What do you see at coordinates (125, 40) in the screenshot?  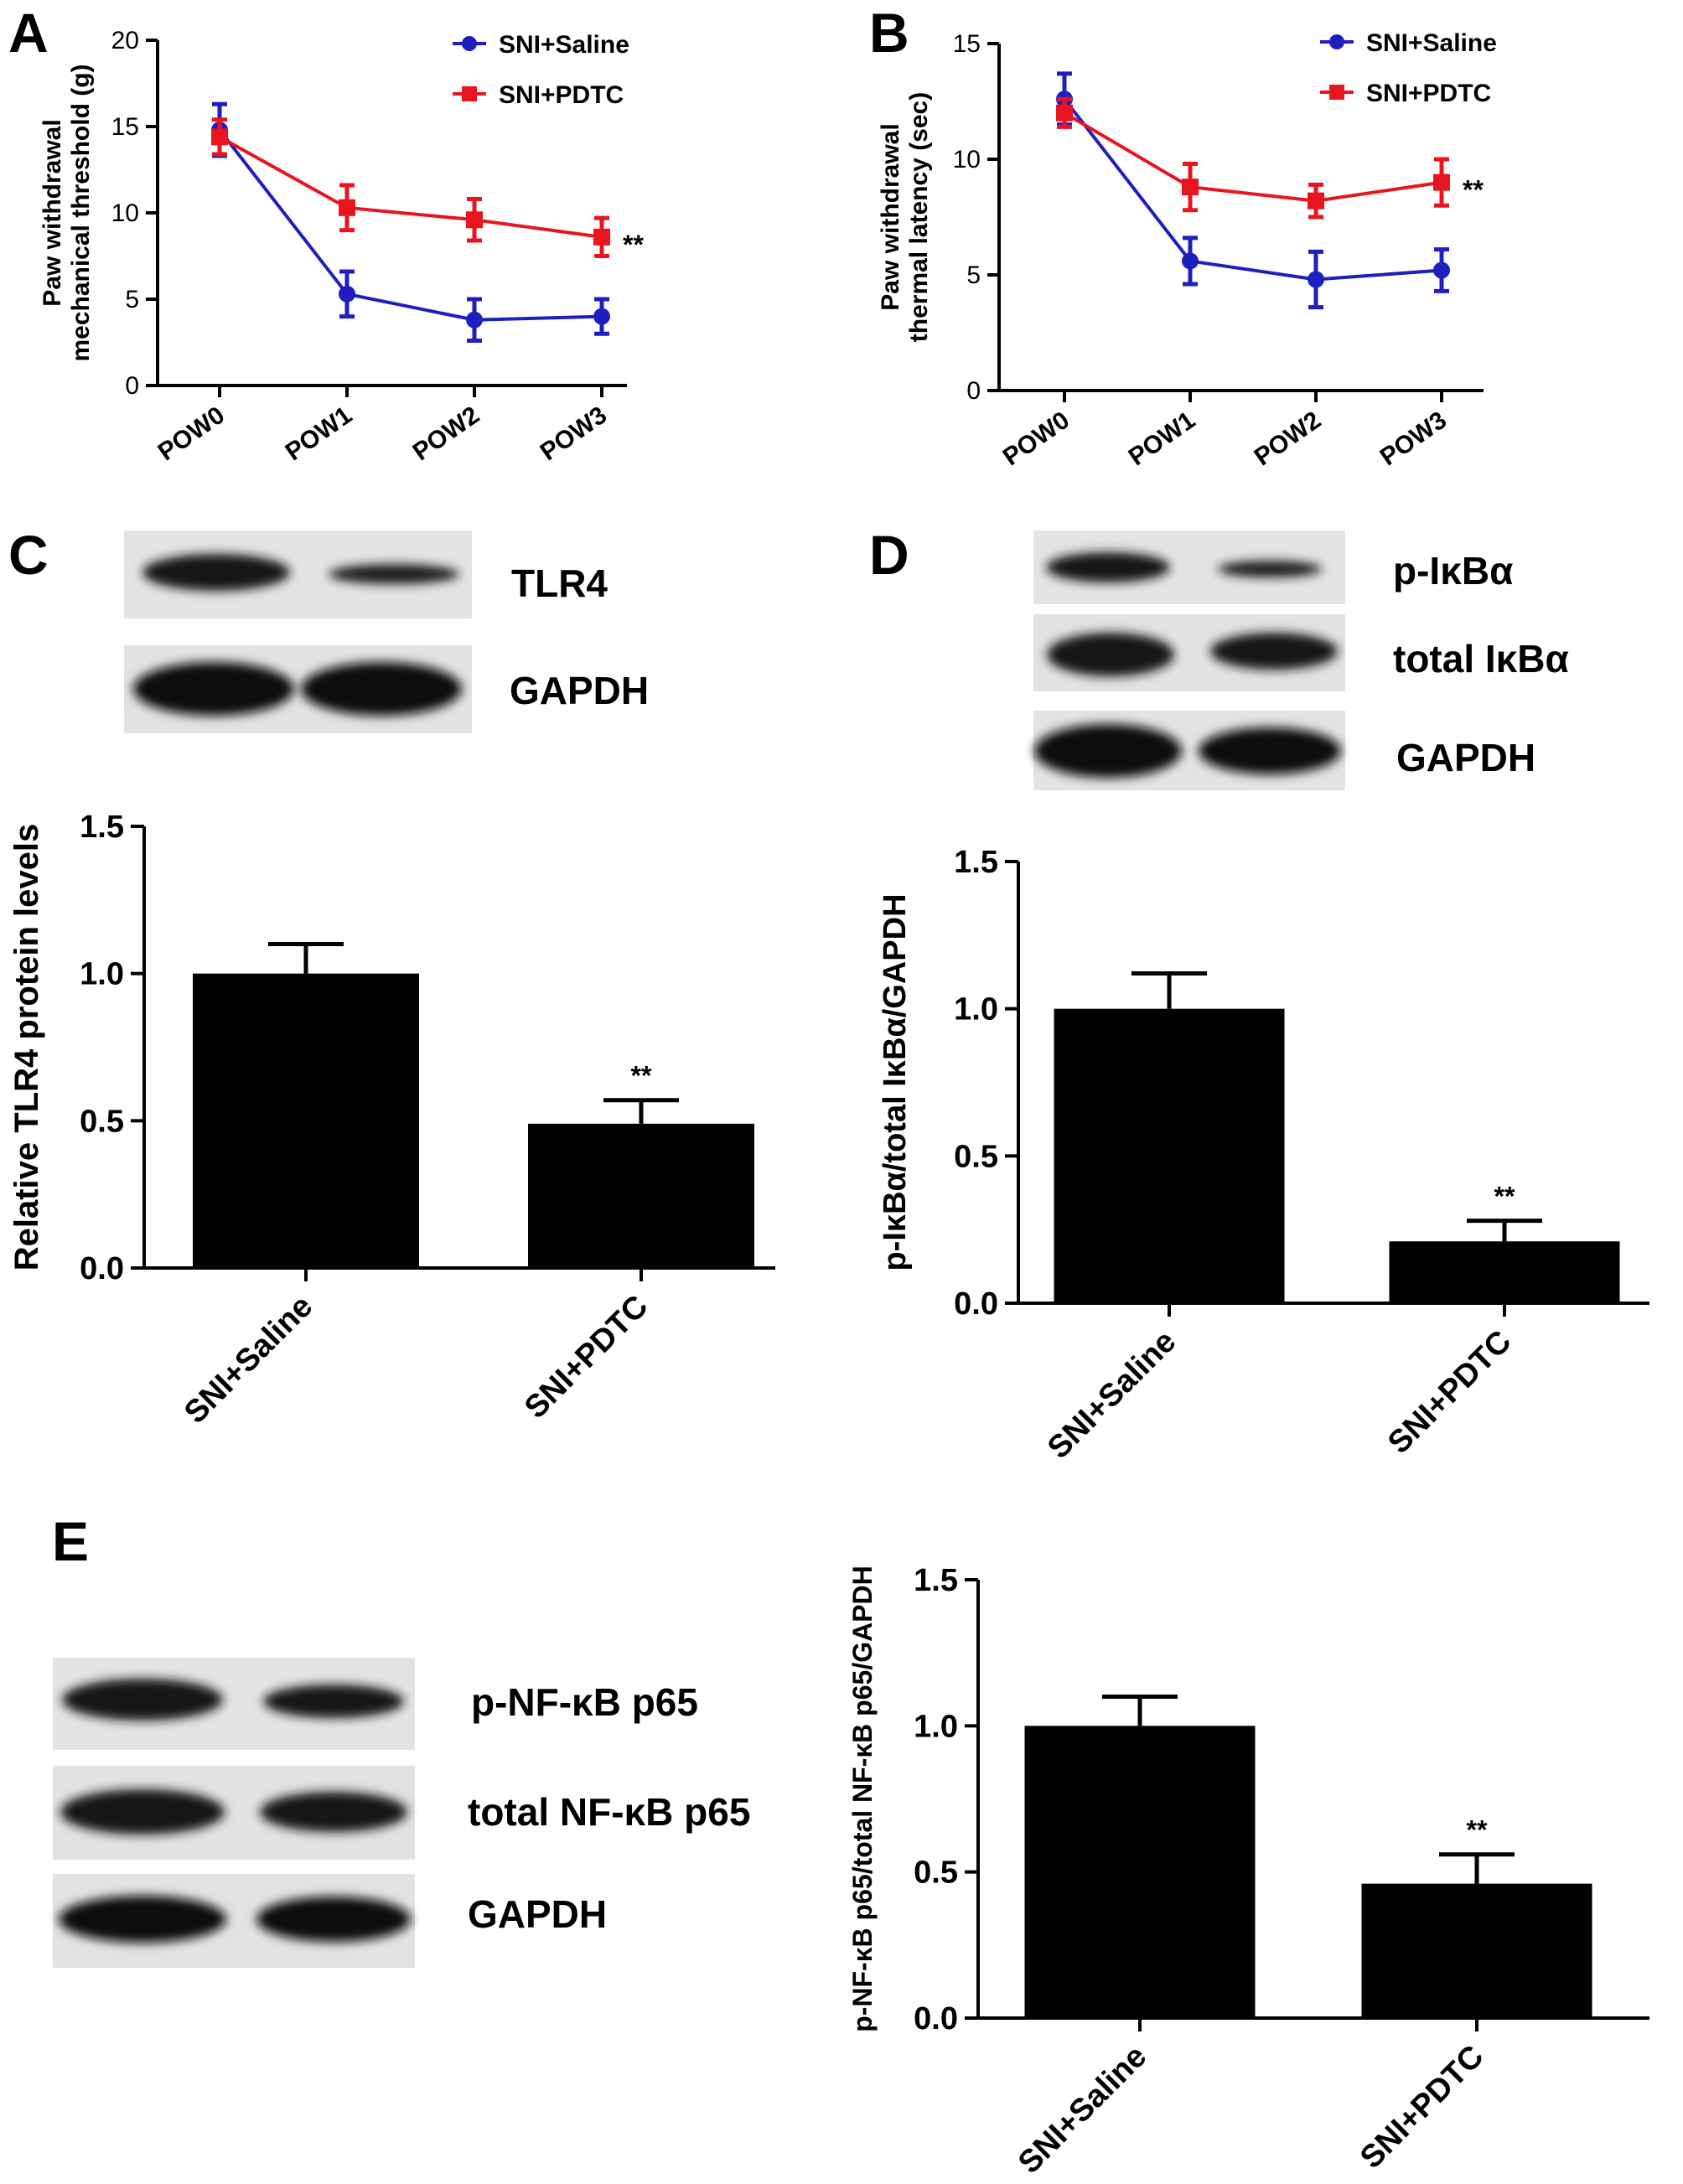 I see `y-tick-label: 20` at bounding box center [125, 40].